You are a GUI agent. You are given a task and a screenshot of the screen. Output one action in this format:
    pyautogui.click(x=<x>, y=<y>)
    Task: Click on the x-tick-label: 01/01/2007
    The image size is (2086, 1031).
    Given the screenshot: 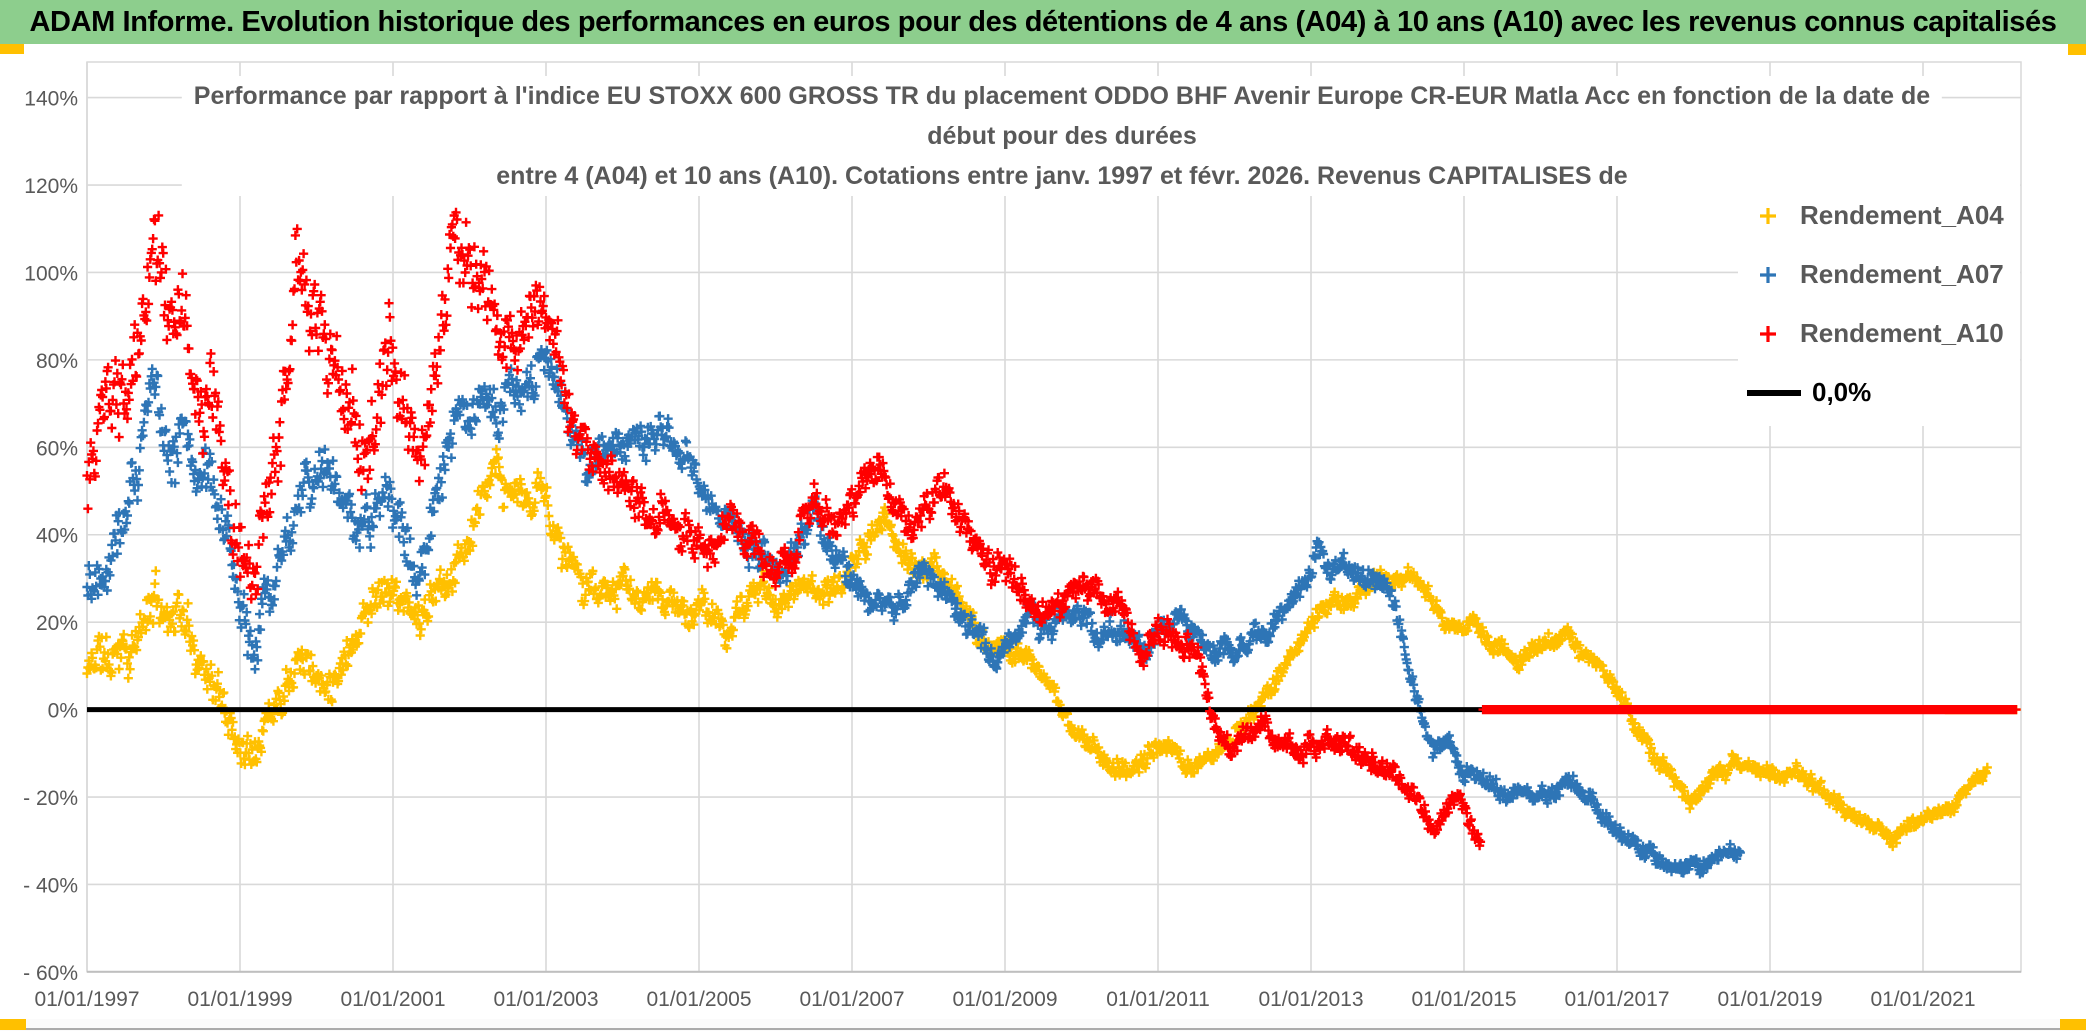 What is the action you would take?
    pyautogui.click(x=851, y=999)
    